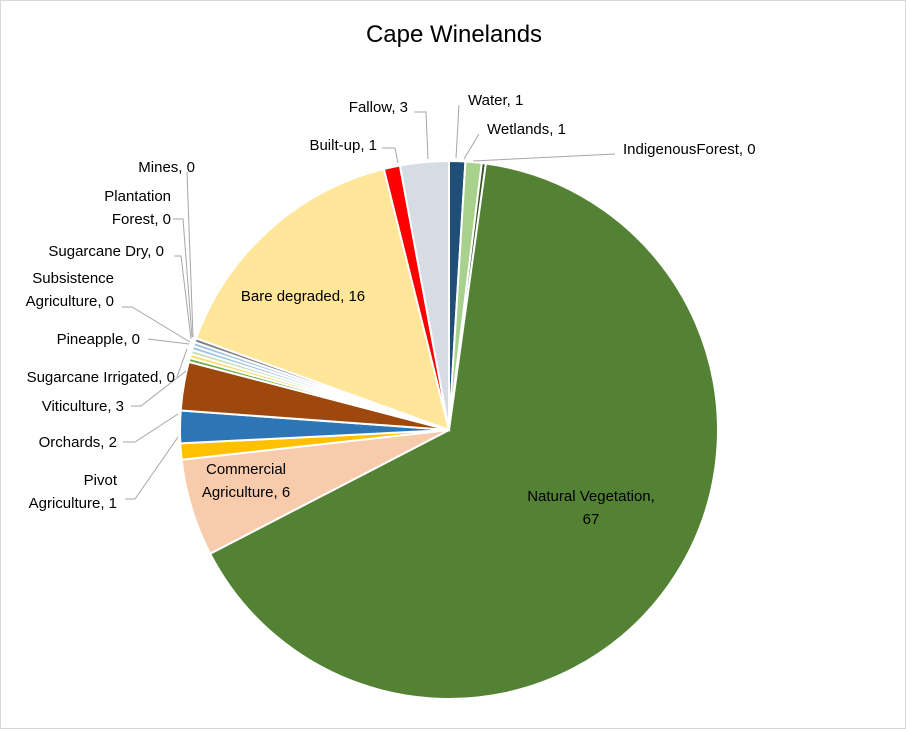 The image size is (906, 730). Describe the element at coordinates (73, 492) in the screenshot. I see `data-label-pivot-agriculture: Pivot Agriculture, 1` at that location.